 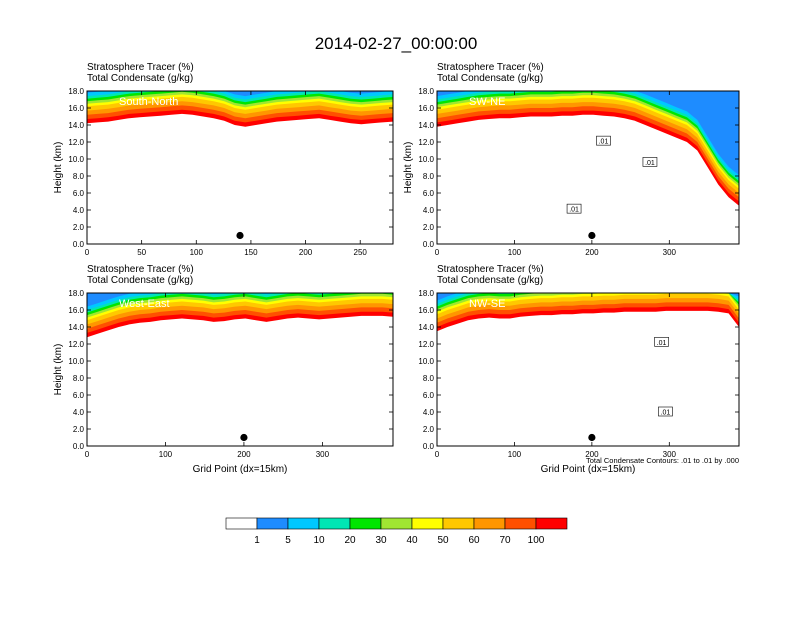 What do you see at coordinates (288, 540) in the screenshot?
I see `colorbar-label: 5` at bounding box center [288, 540].